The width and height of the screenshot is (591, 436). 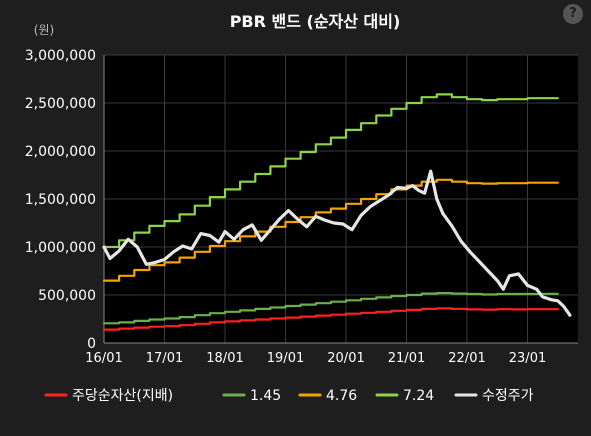 What do you see at coordinates (573, 14) in the screenshot?
I see `help-icon: ?` at bounding box center [573, 14].